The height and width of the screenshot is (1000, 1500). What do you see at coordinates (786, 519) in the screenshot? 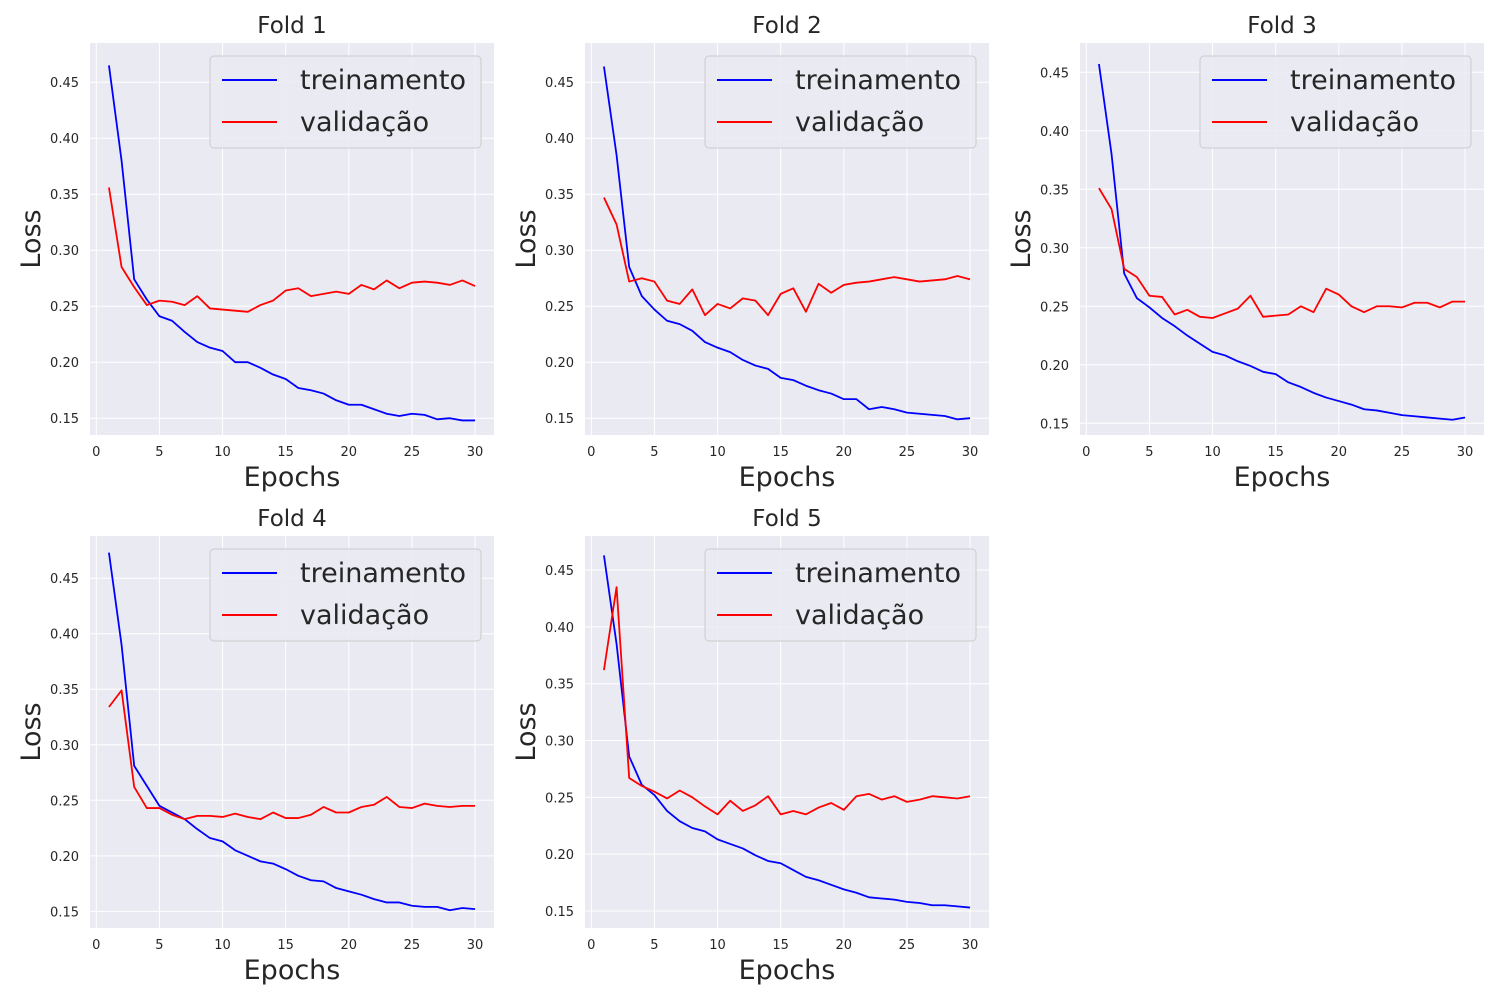
I see `chart-title: Fold 5` at bounding box center [786, 519].